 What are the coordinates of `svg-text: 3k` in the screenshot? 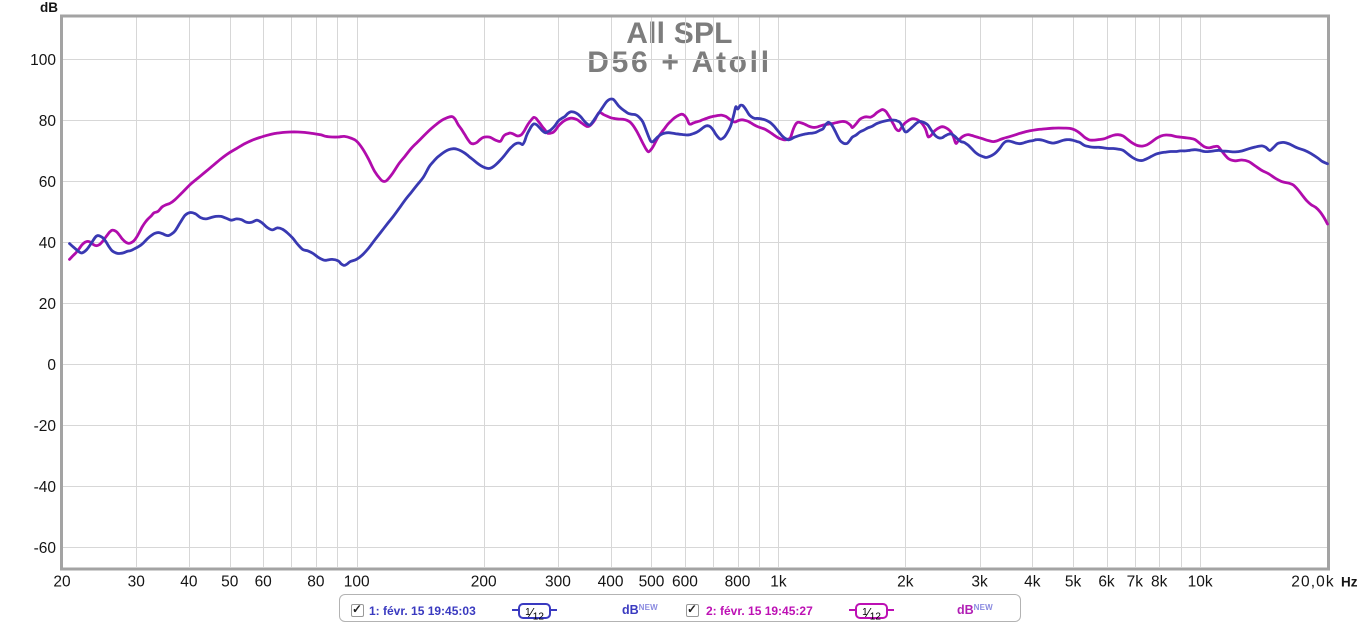 It's located at (979, 582).